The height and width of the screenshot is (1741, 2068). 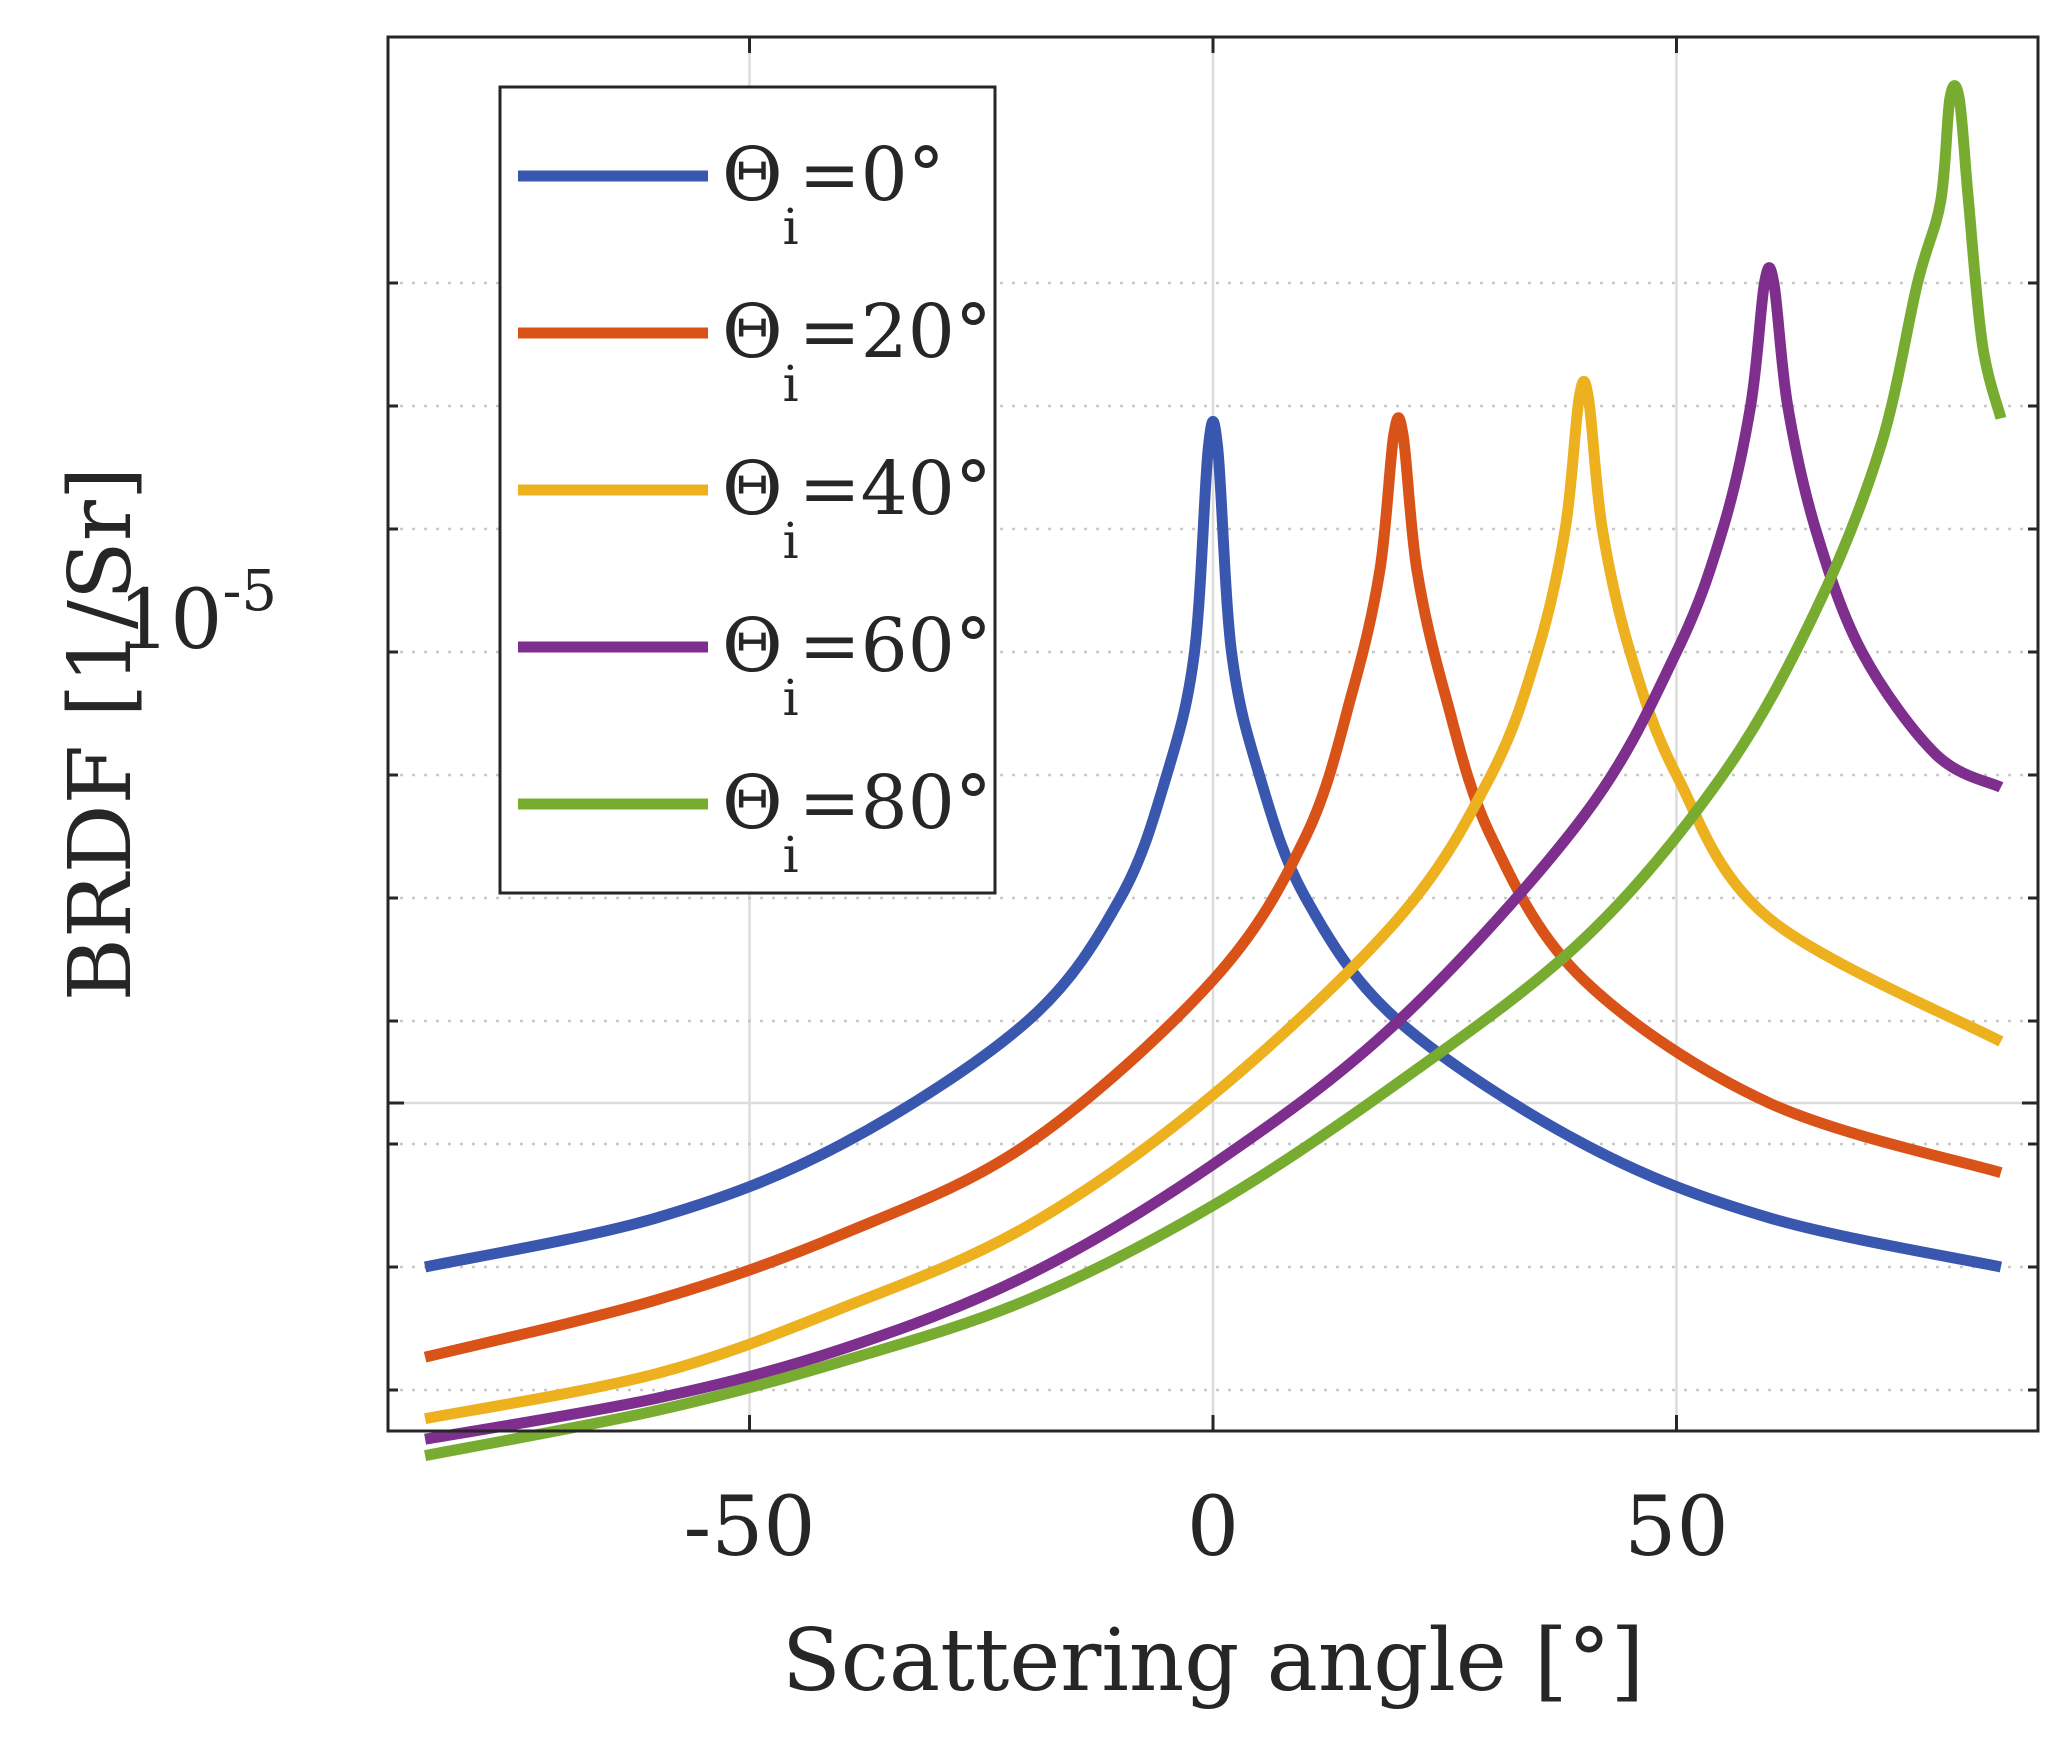 What do you see at coordinates (101, 734) in the screenshot?
I see `y-axis-label: BRDF [1/Sr]` at bounding box center [101, 734].